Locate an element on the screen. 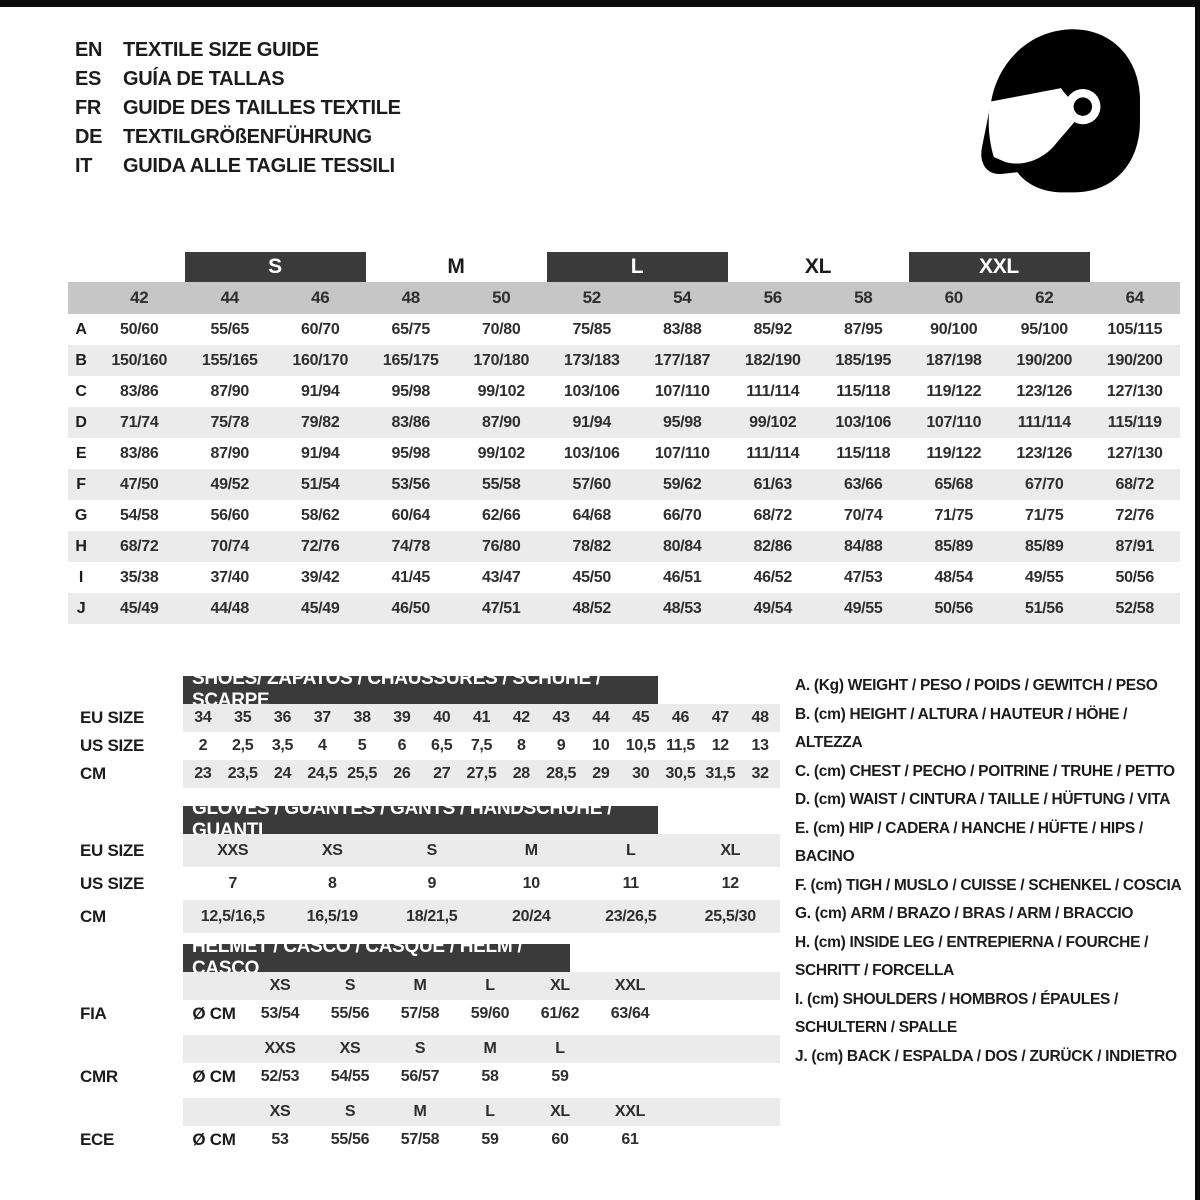 This screenshot has width=1200, height=1200. guide-title: GUÍA DE TALLAS is located at coordinates (204, 79).